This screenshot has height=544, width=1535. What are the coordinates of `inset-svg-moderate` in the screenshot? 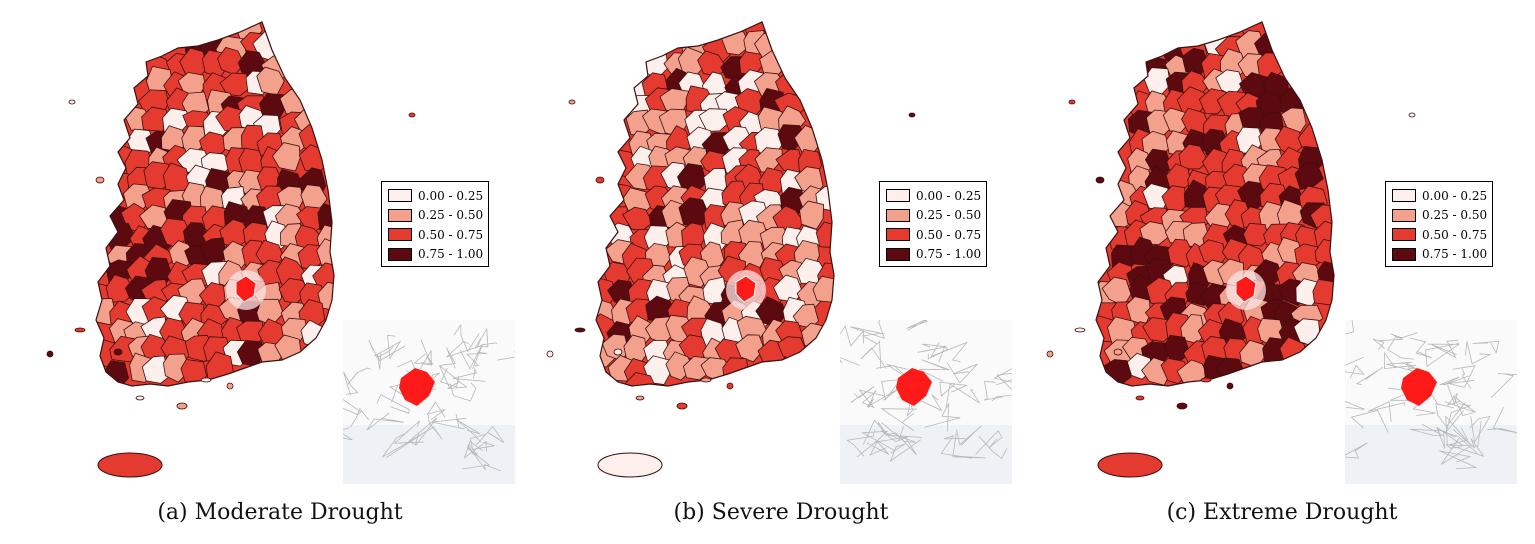 It's located at (428, 403).